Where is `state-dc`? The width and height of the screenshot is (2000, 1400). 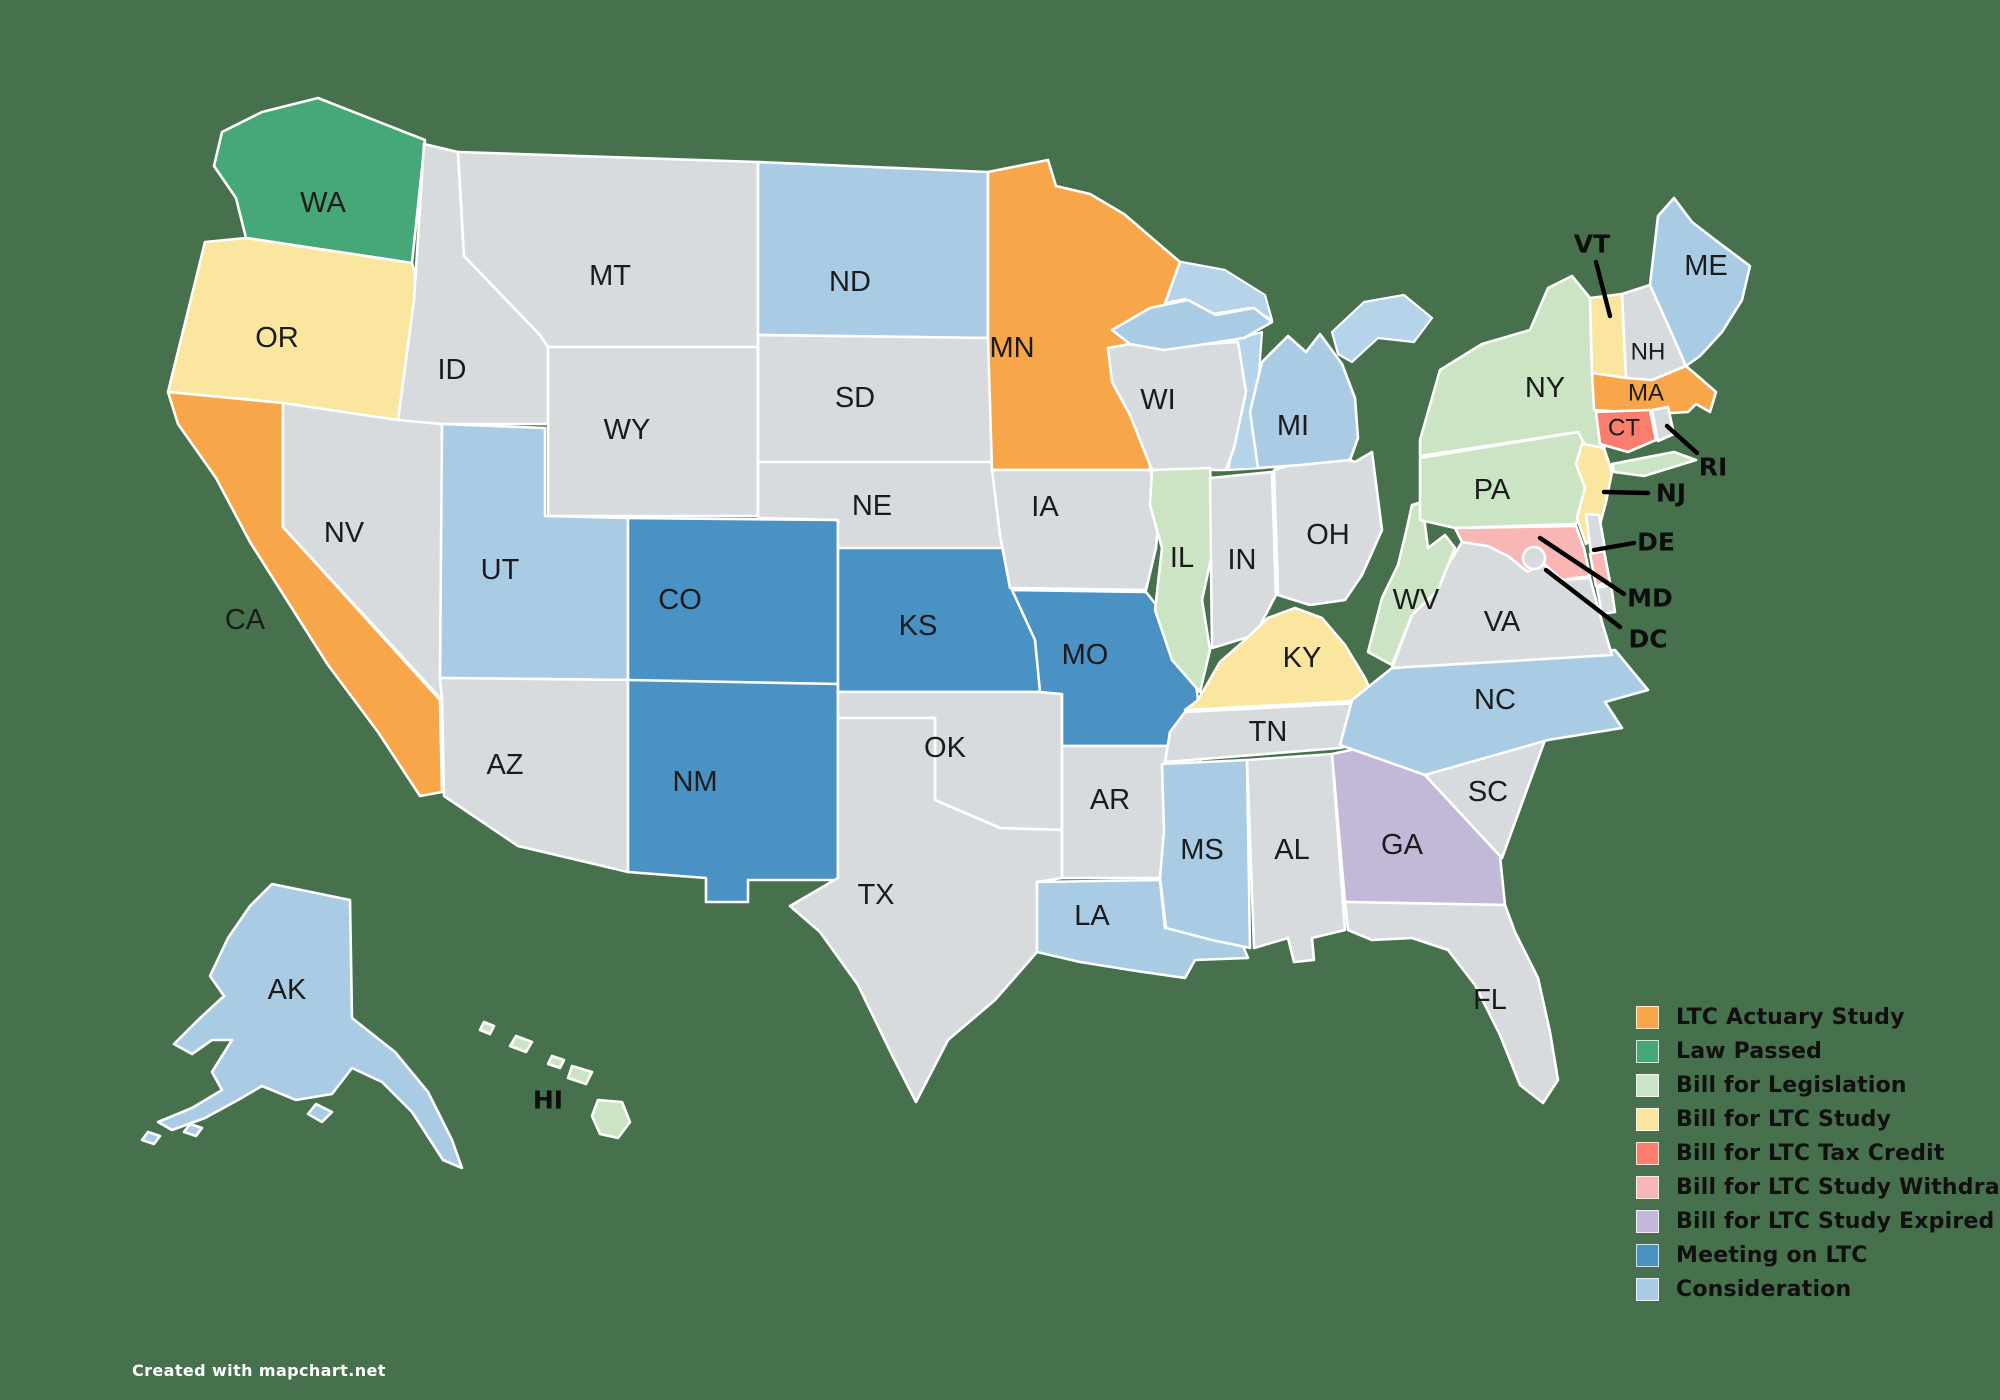 state-dc is located at coordinates (1534, 558).